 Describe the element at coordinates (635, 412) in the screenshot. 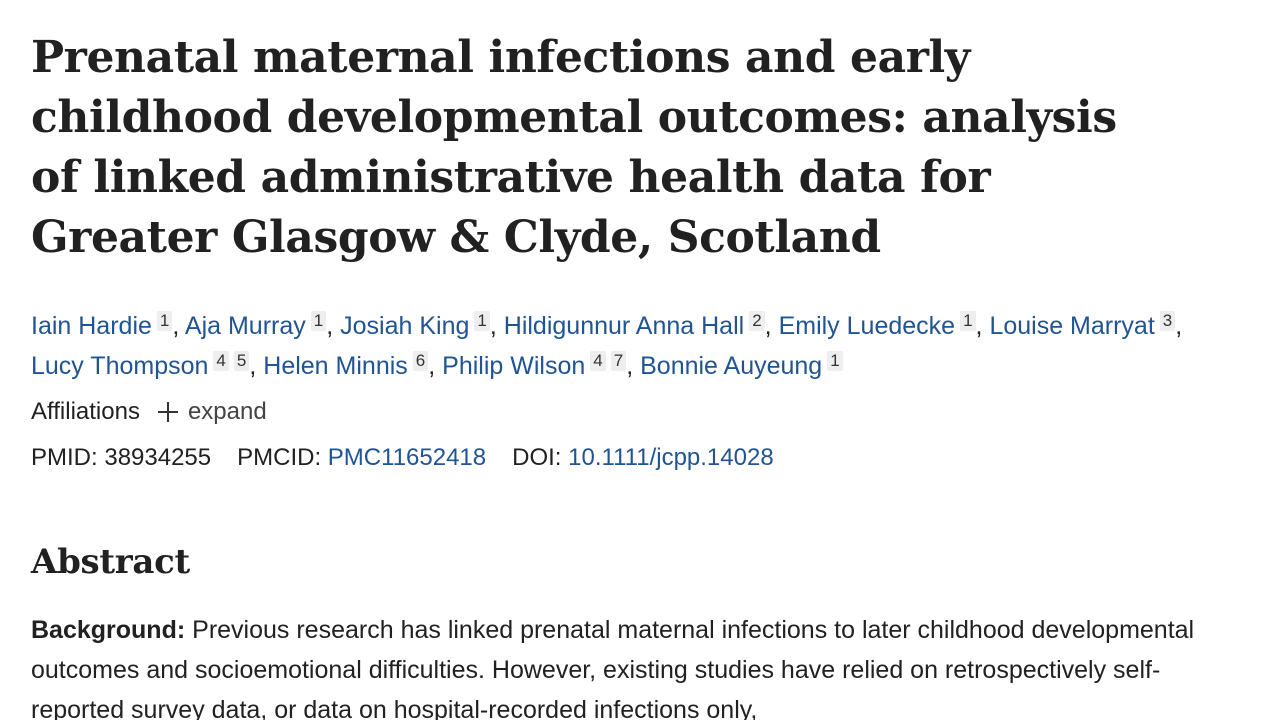

I see `affiliations-row: Affiliations expand` at that location.